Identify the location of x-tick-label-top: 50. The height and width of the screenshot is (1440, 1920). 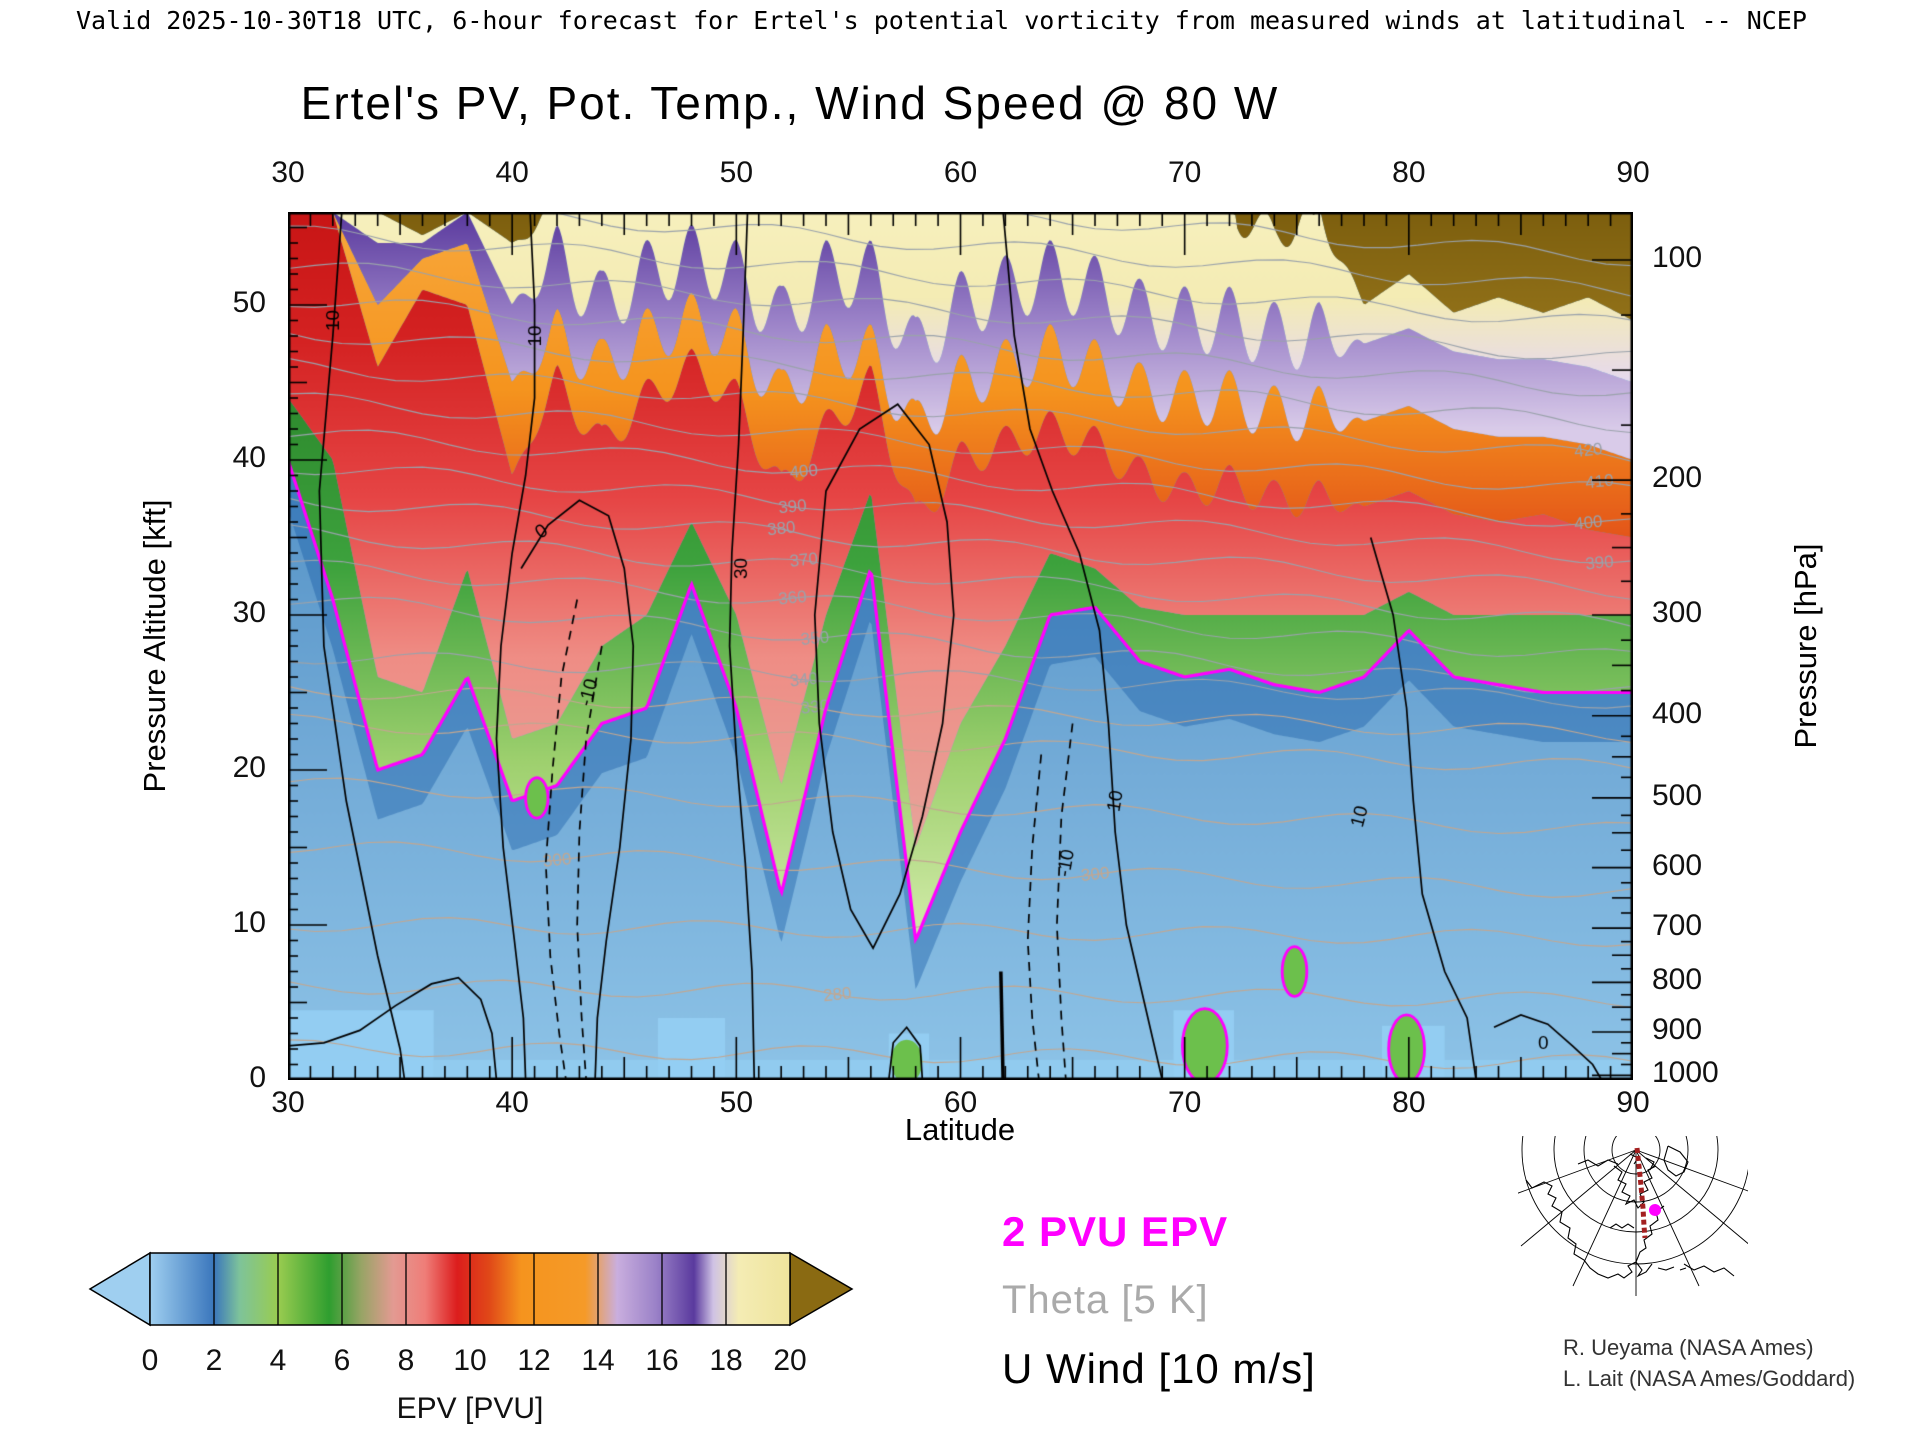
(736, 172).